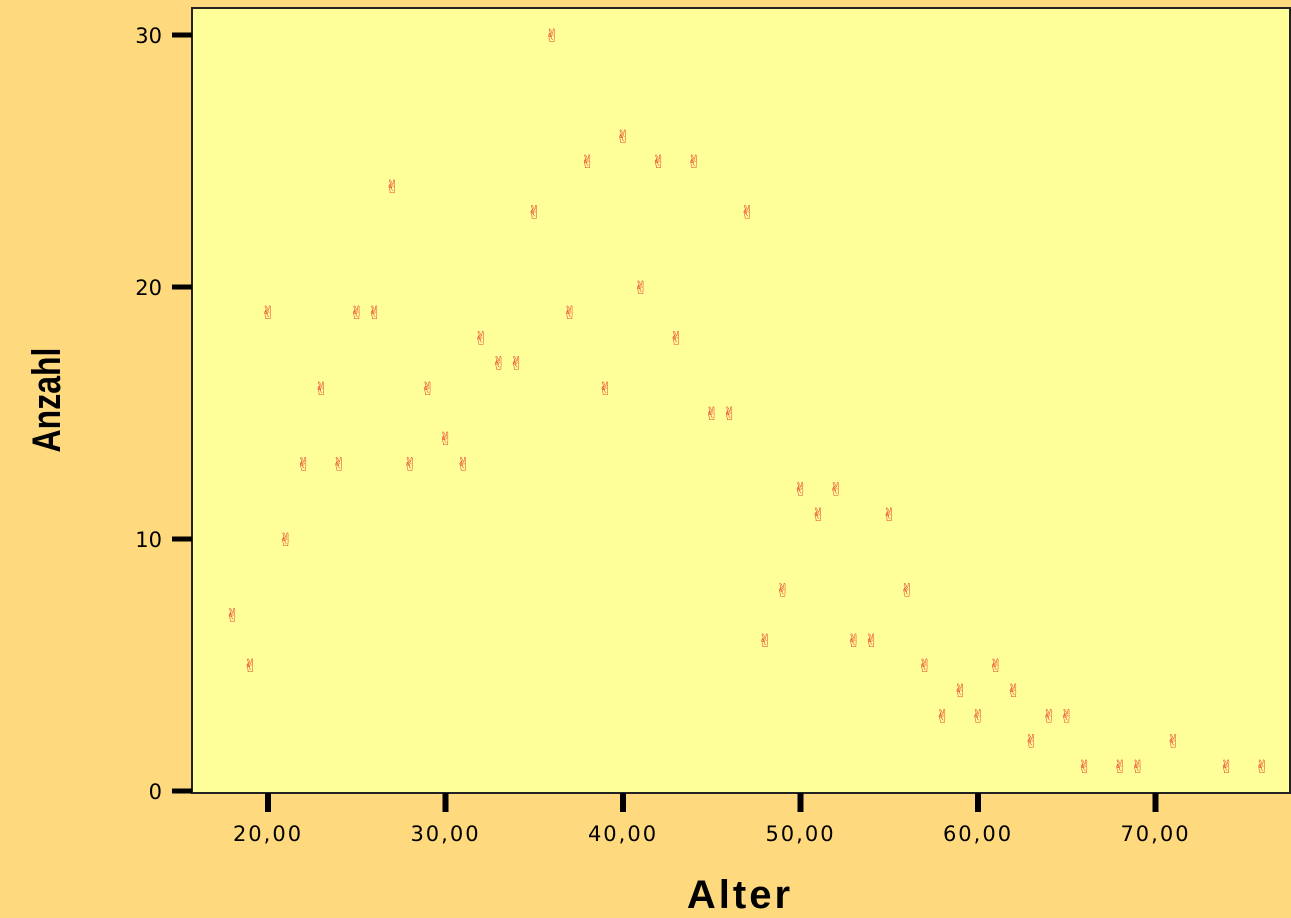 Image resolution: width=1291 pixels, height=918 pixels. What do you see at coordinates (800, 834) in the screenshot?
I see `x-tick-label: 50,00` at bounding box center [800, 834].